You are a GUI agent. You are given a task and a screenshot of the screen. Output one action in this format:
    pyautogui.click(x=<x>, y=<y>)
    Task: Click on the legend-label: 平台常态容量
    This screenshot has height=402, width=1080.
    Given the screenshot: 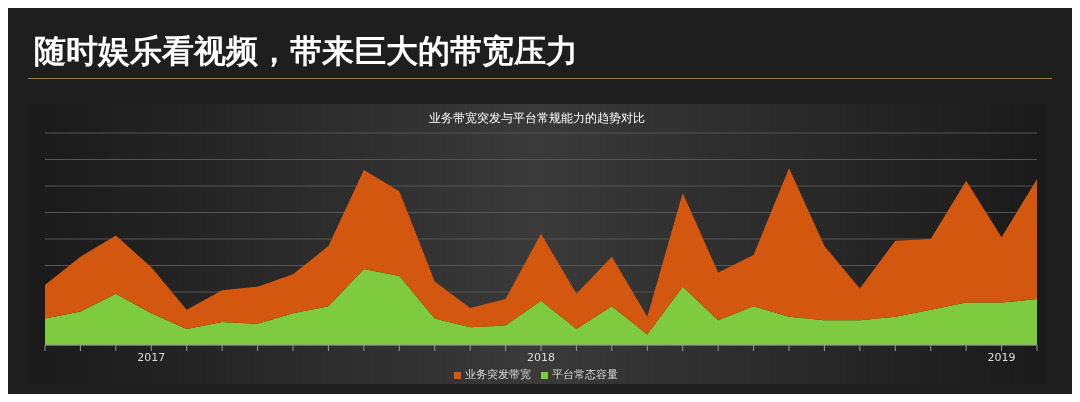 What is the action you would take?
    pyautogui.click(x=585, y=374)
    